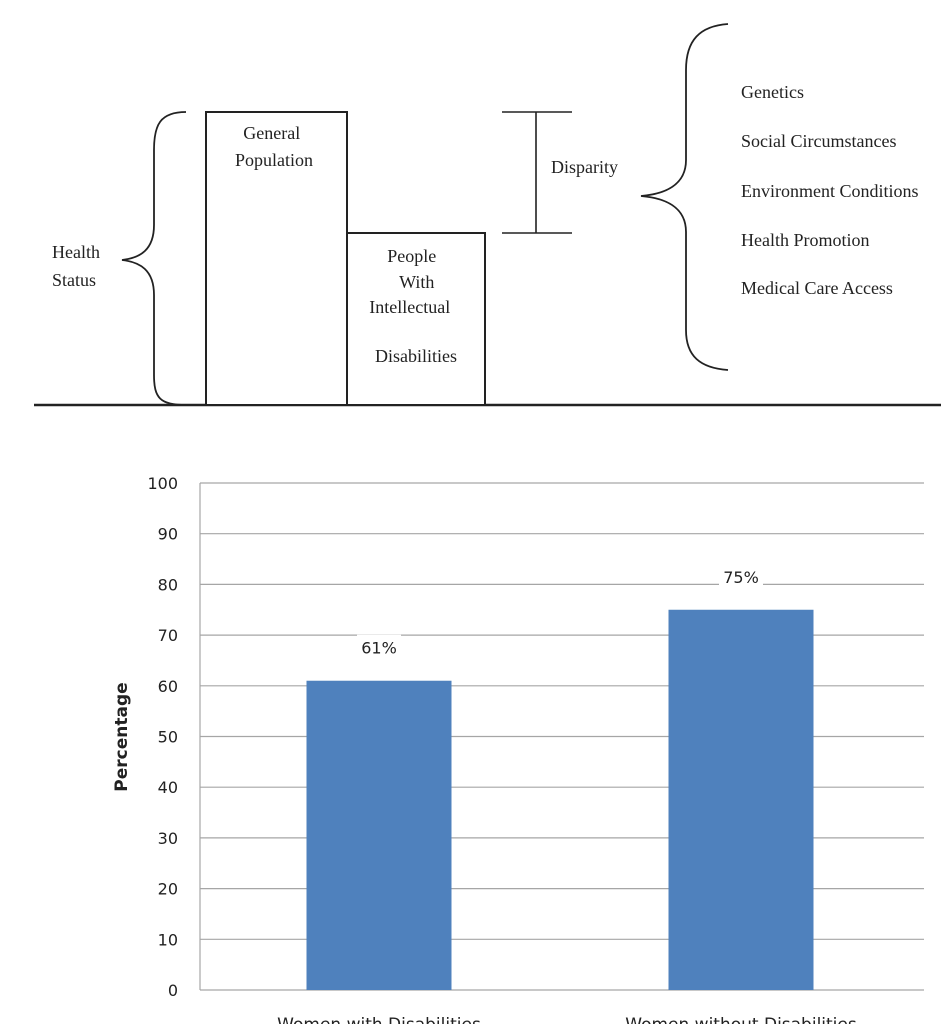 The image size is (941, 1024). Describe the element at coordinates (168, 889) in the screenshot. I see `y-tick-label: 20` at that location.